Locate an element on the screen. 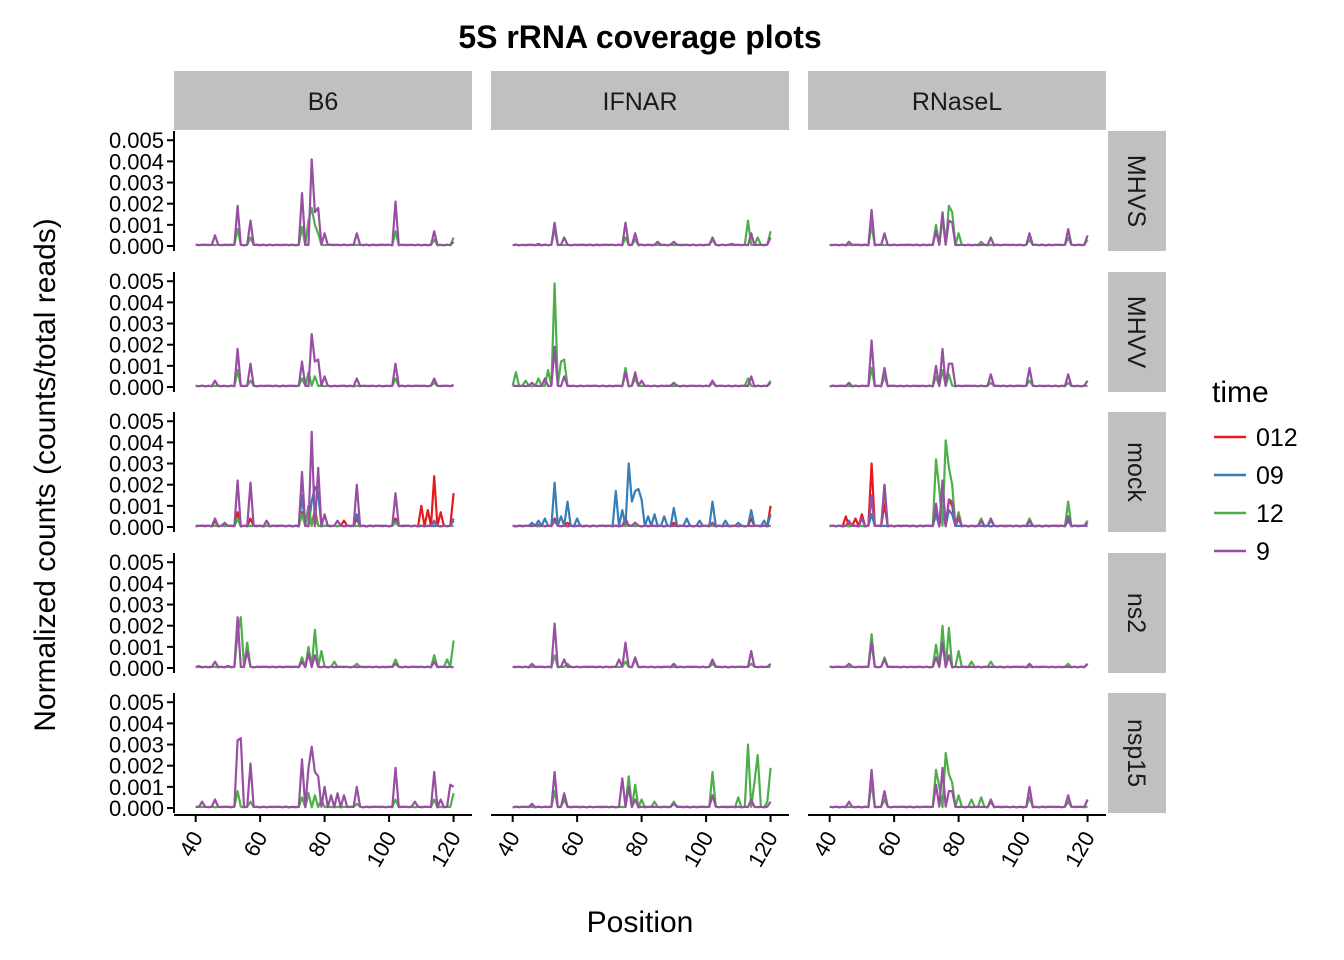 This screenshot has height=960, width=1344. panel-RNaseL-MHVV is located at coordinates (959, 363).